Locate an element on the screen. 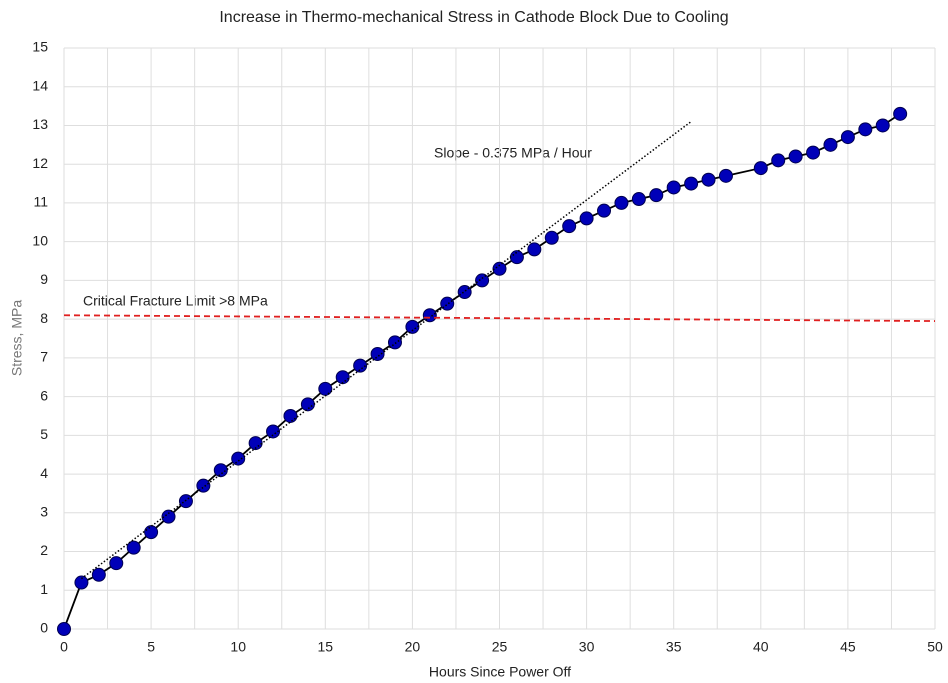 The image size is (948, 683). y-tick-label: 9 is located at coordinates (44, 279).